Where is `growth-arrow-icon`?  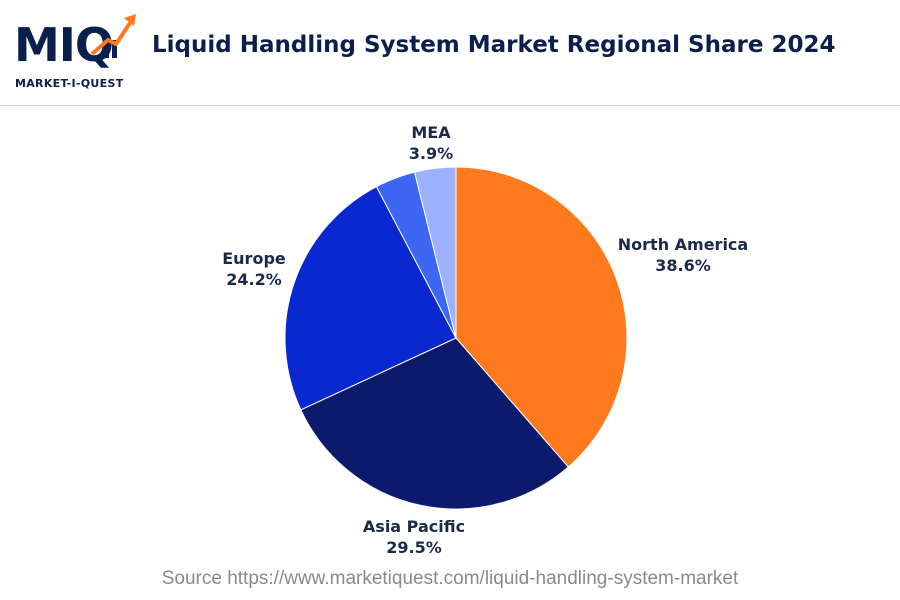
growth-arrow-icon is located at coordinates (113, 36).